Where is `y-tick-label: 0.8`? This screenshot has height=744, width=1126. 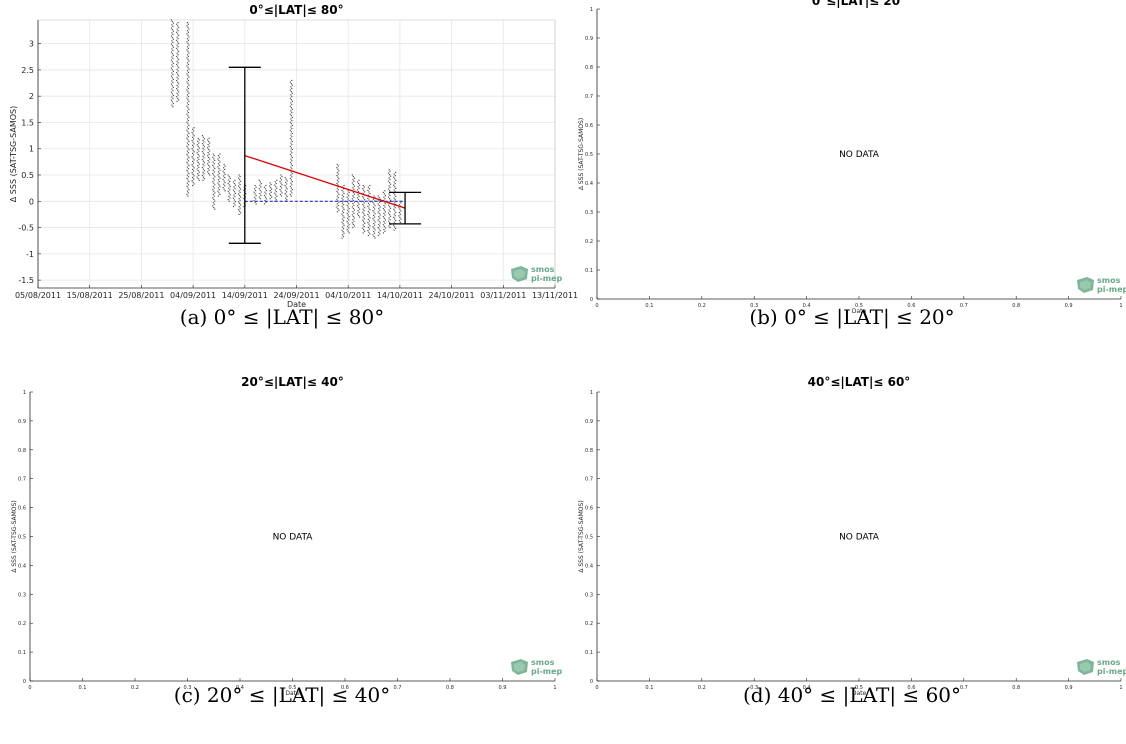 y-tick-label: 0.8 is located at coordinates (589, 68).